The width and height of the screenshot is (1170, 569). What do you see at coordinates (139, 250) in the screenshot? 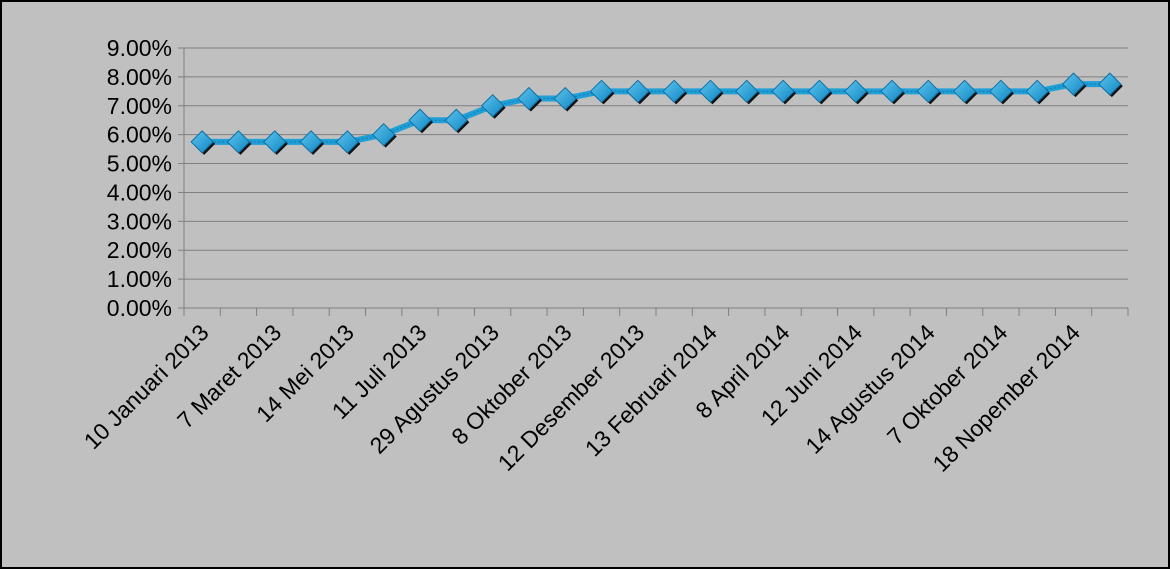
I see `y-tick-label: 2.00%` at bounding box center [139, 250].